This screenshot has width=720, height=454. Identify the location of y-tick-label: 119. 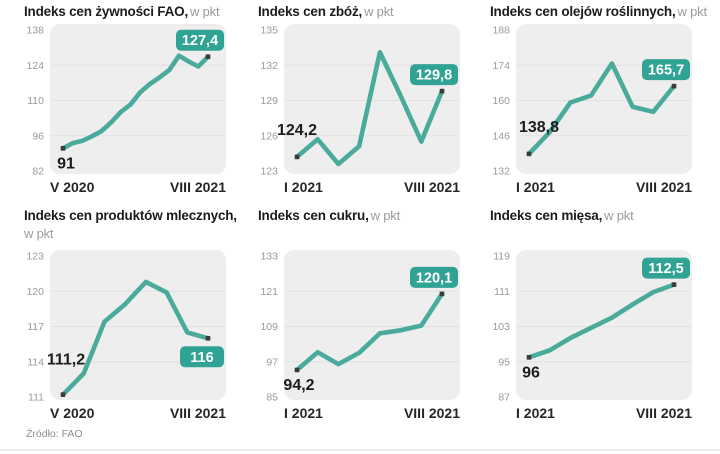
(501, 257).